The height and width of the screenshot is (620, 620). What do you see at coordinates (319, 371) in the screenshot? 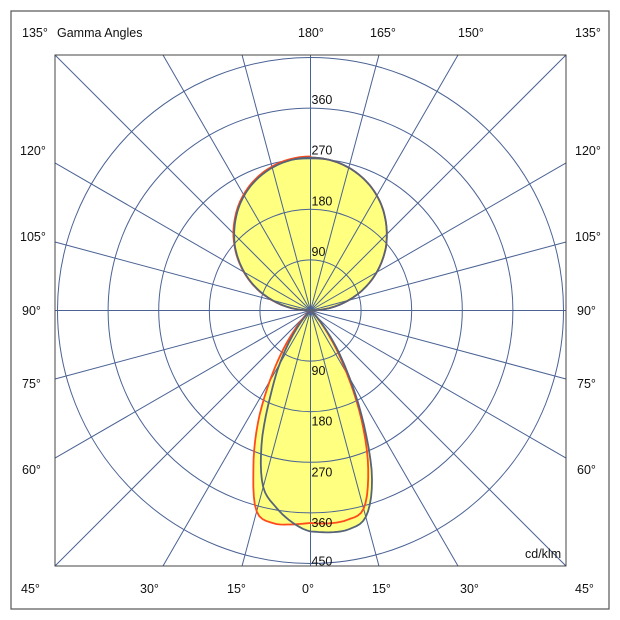
I see `ring-label-bottom: 90` at bounding box center [319, 371].